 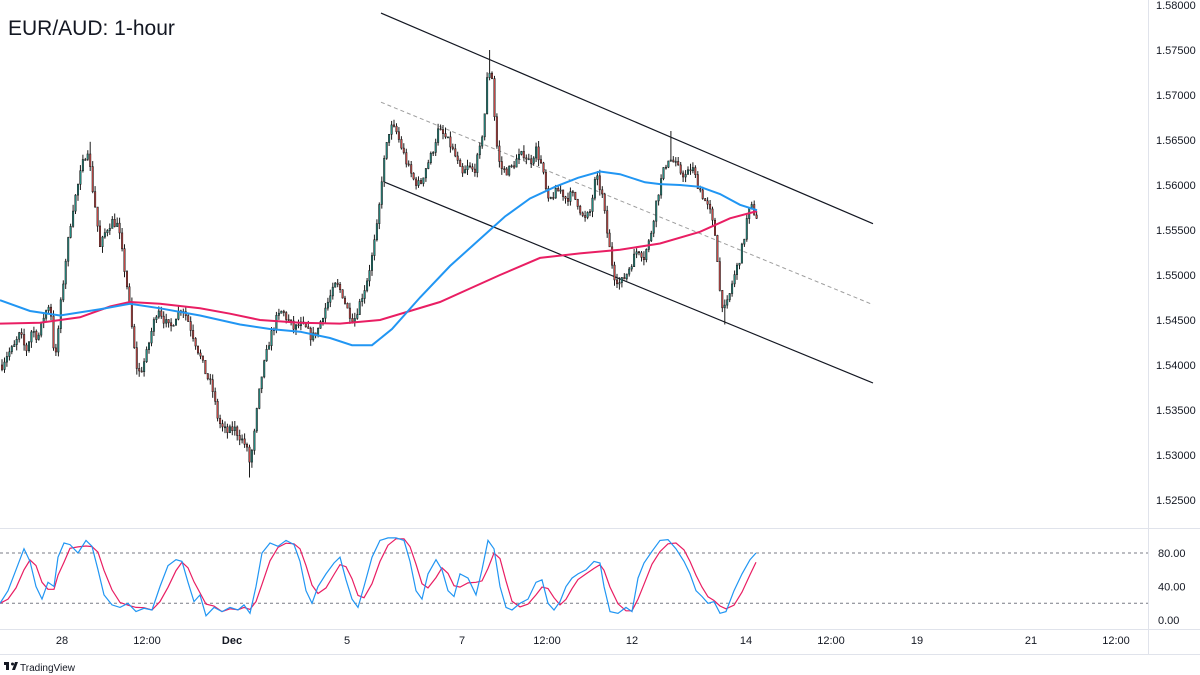 What do you see at coordinates (632, 641) in the screenshot?
I see `time-tick-label: 12` at bounding box center [632, 641].